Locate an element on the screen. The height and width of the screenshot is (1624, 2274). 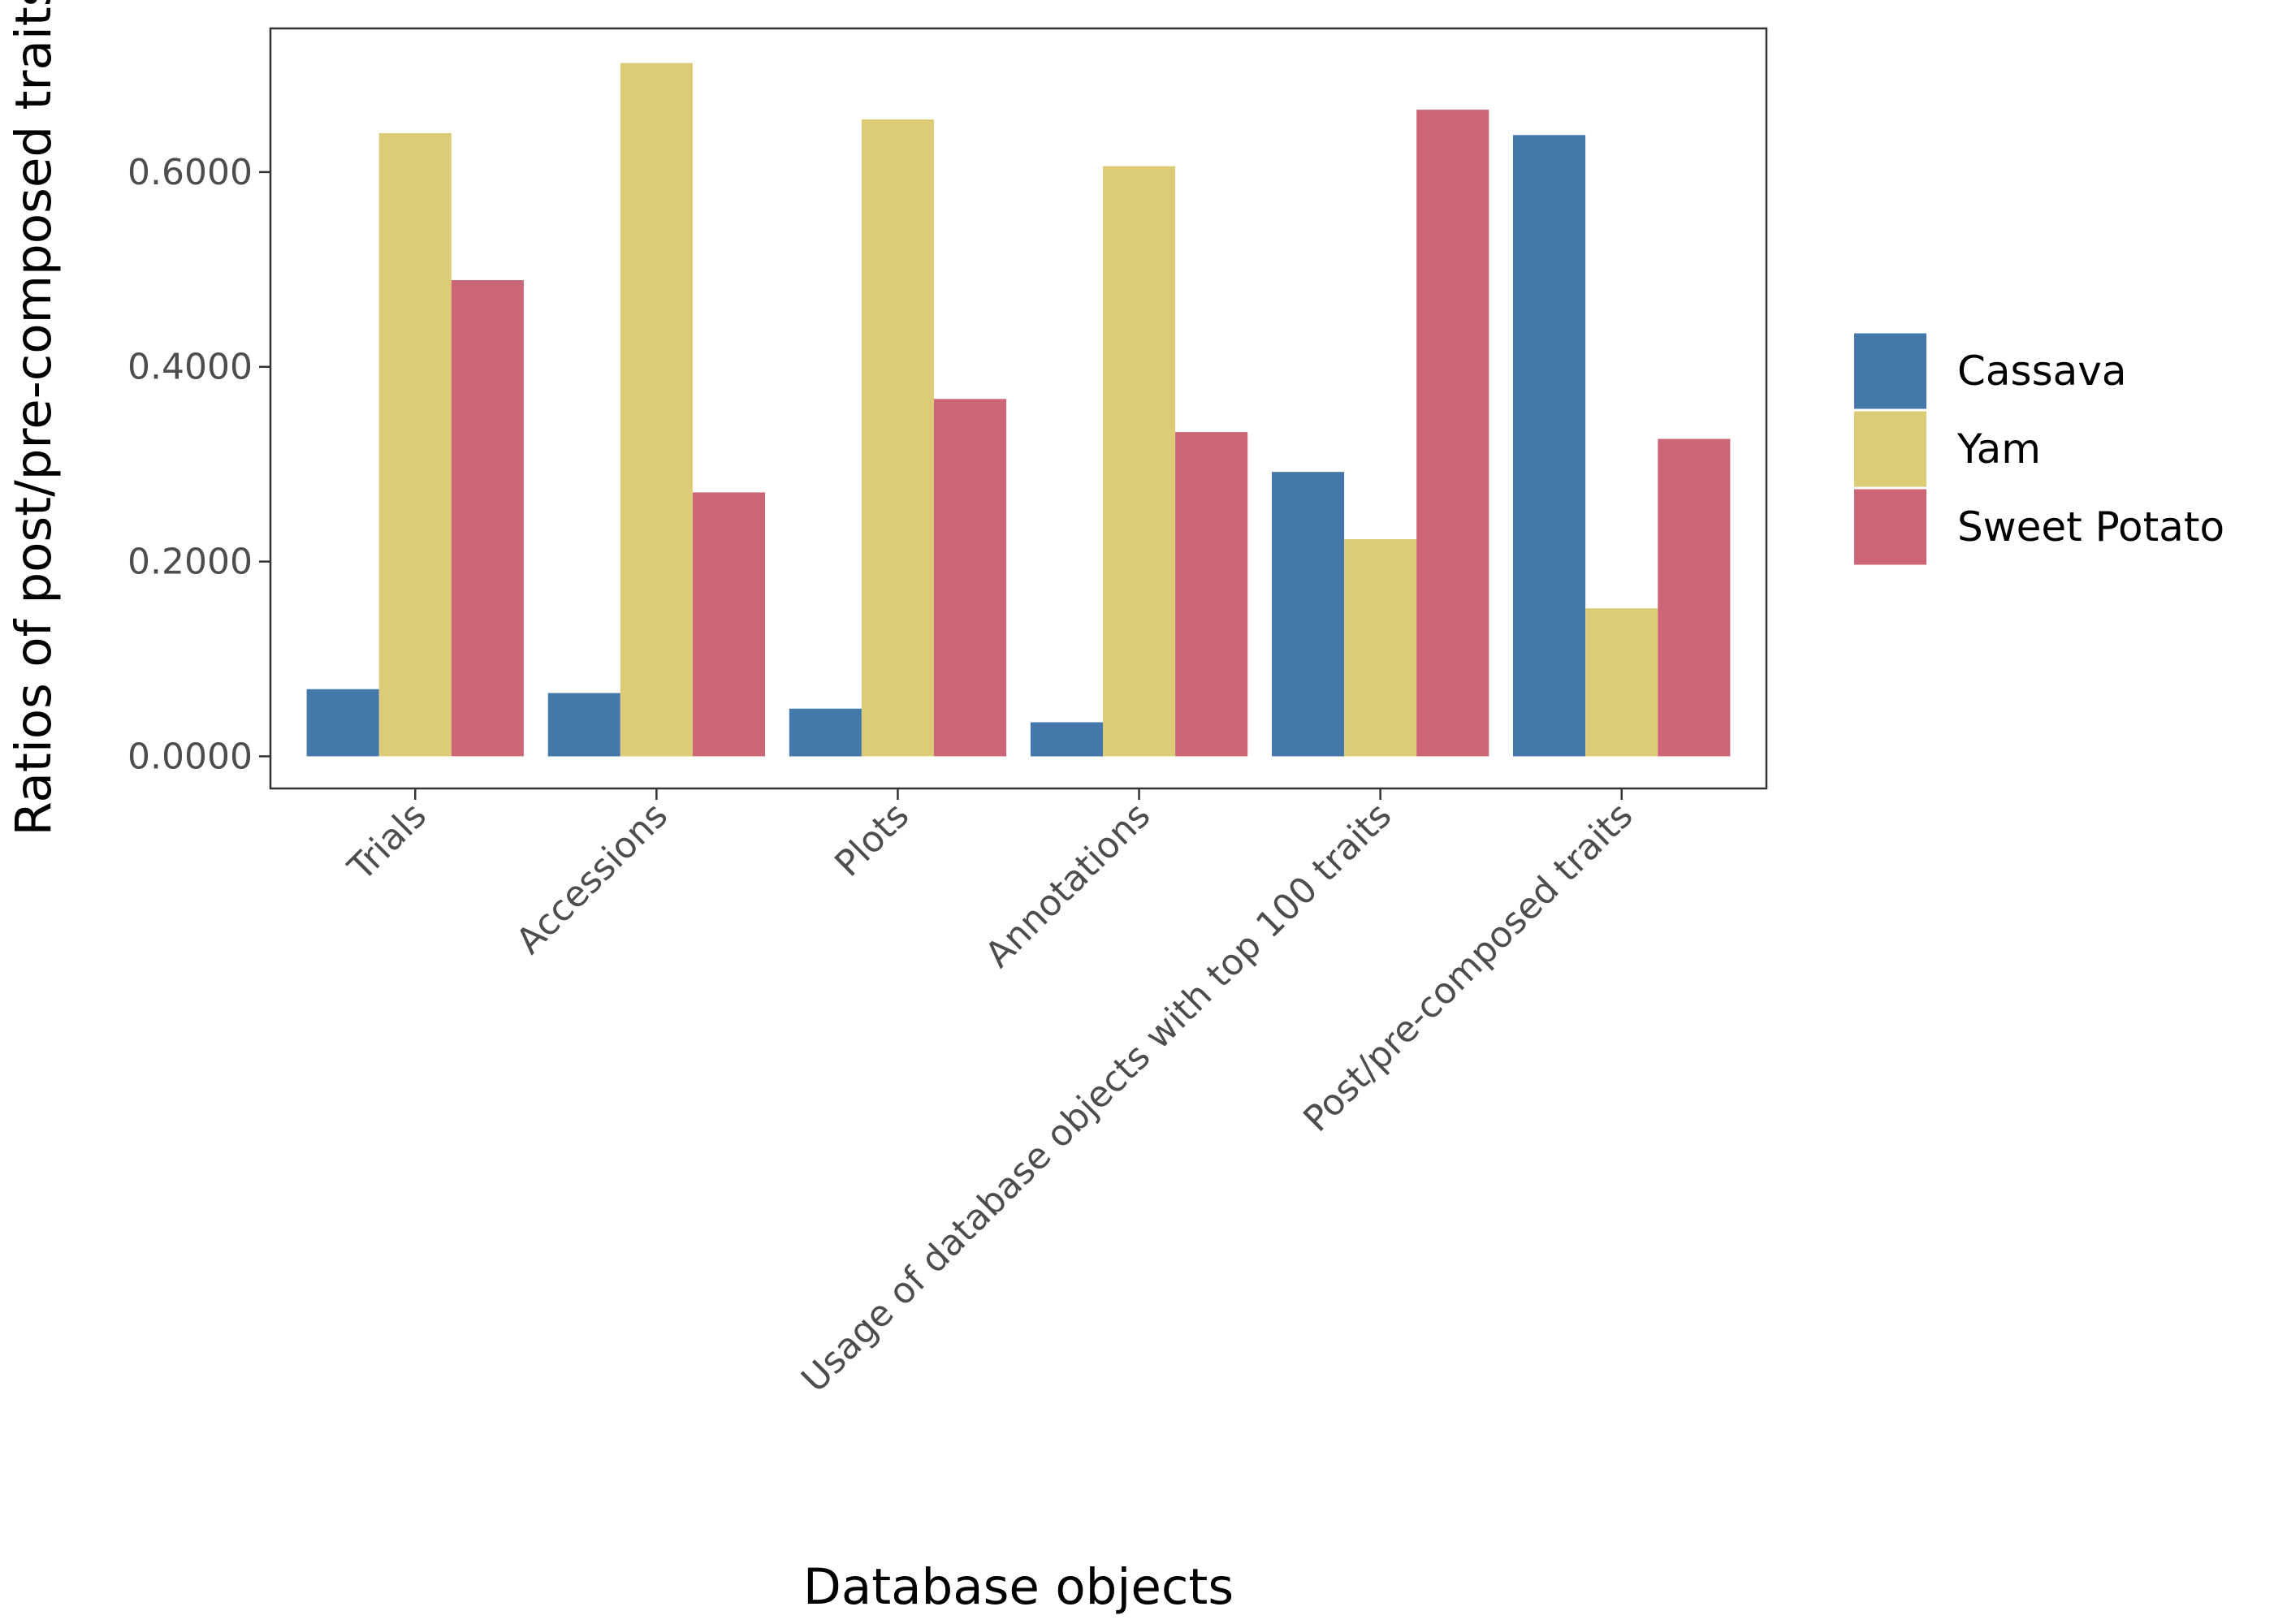
legend-label-sweet-potato: Sweet Potato is located at coordinates (2090, 527).